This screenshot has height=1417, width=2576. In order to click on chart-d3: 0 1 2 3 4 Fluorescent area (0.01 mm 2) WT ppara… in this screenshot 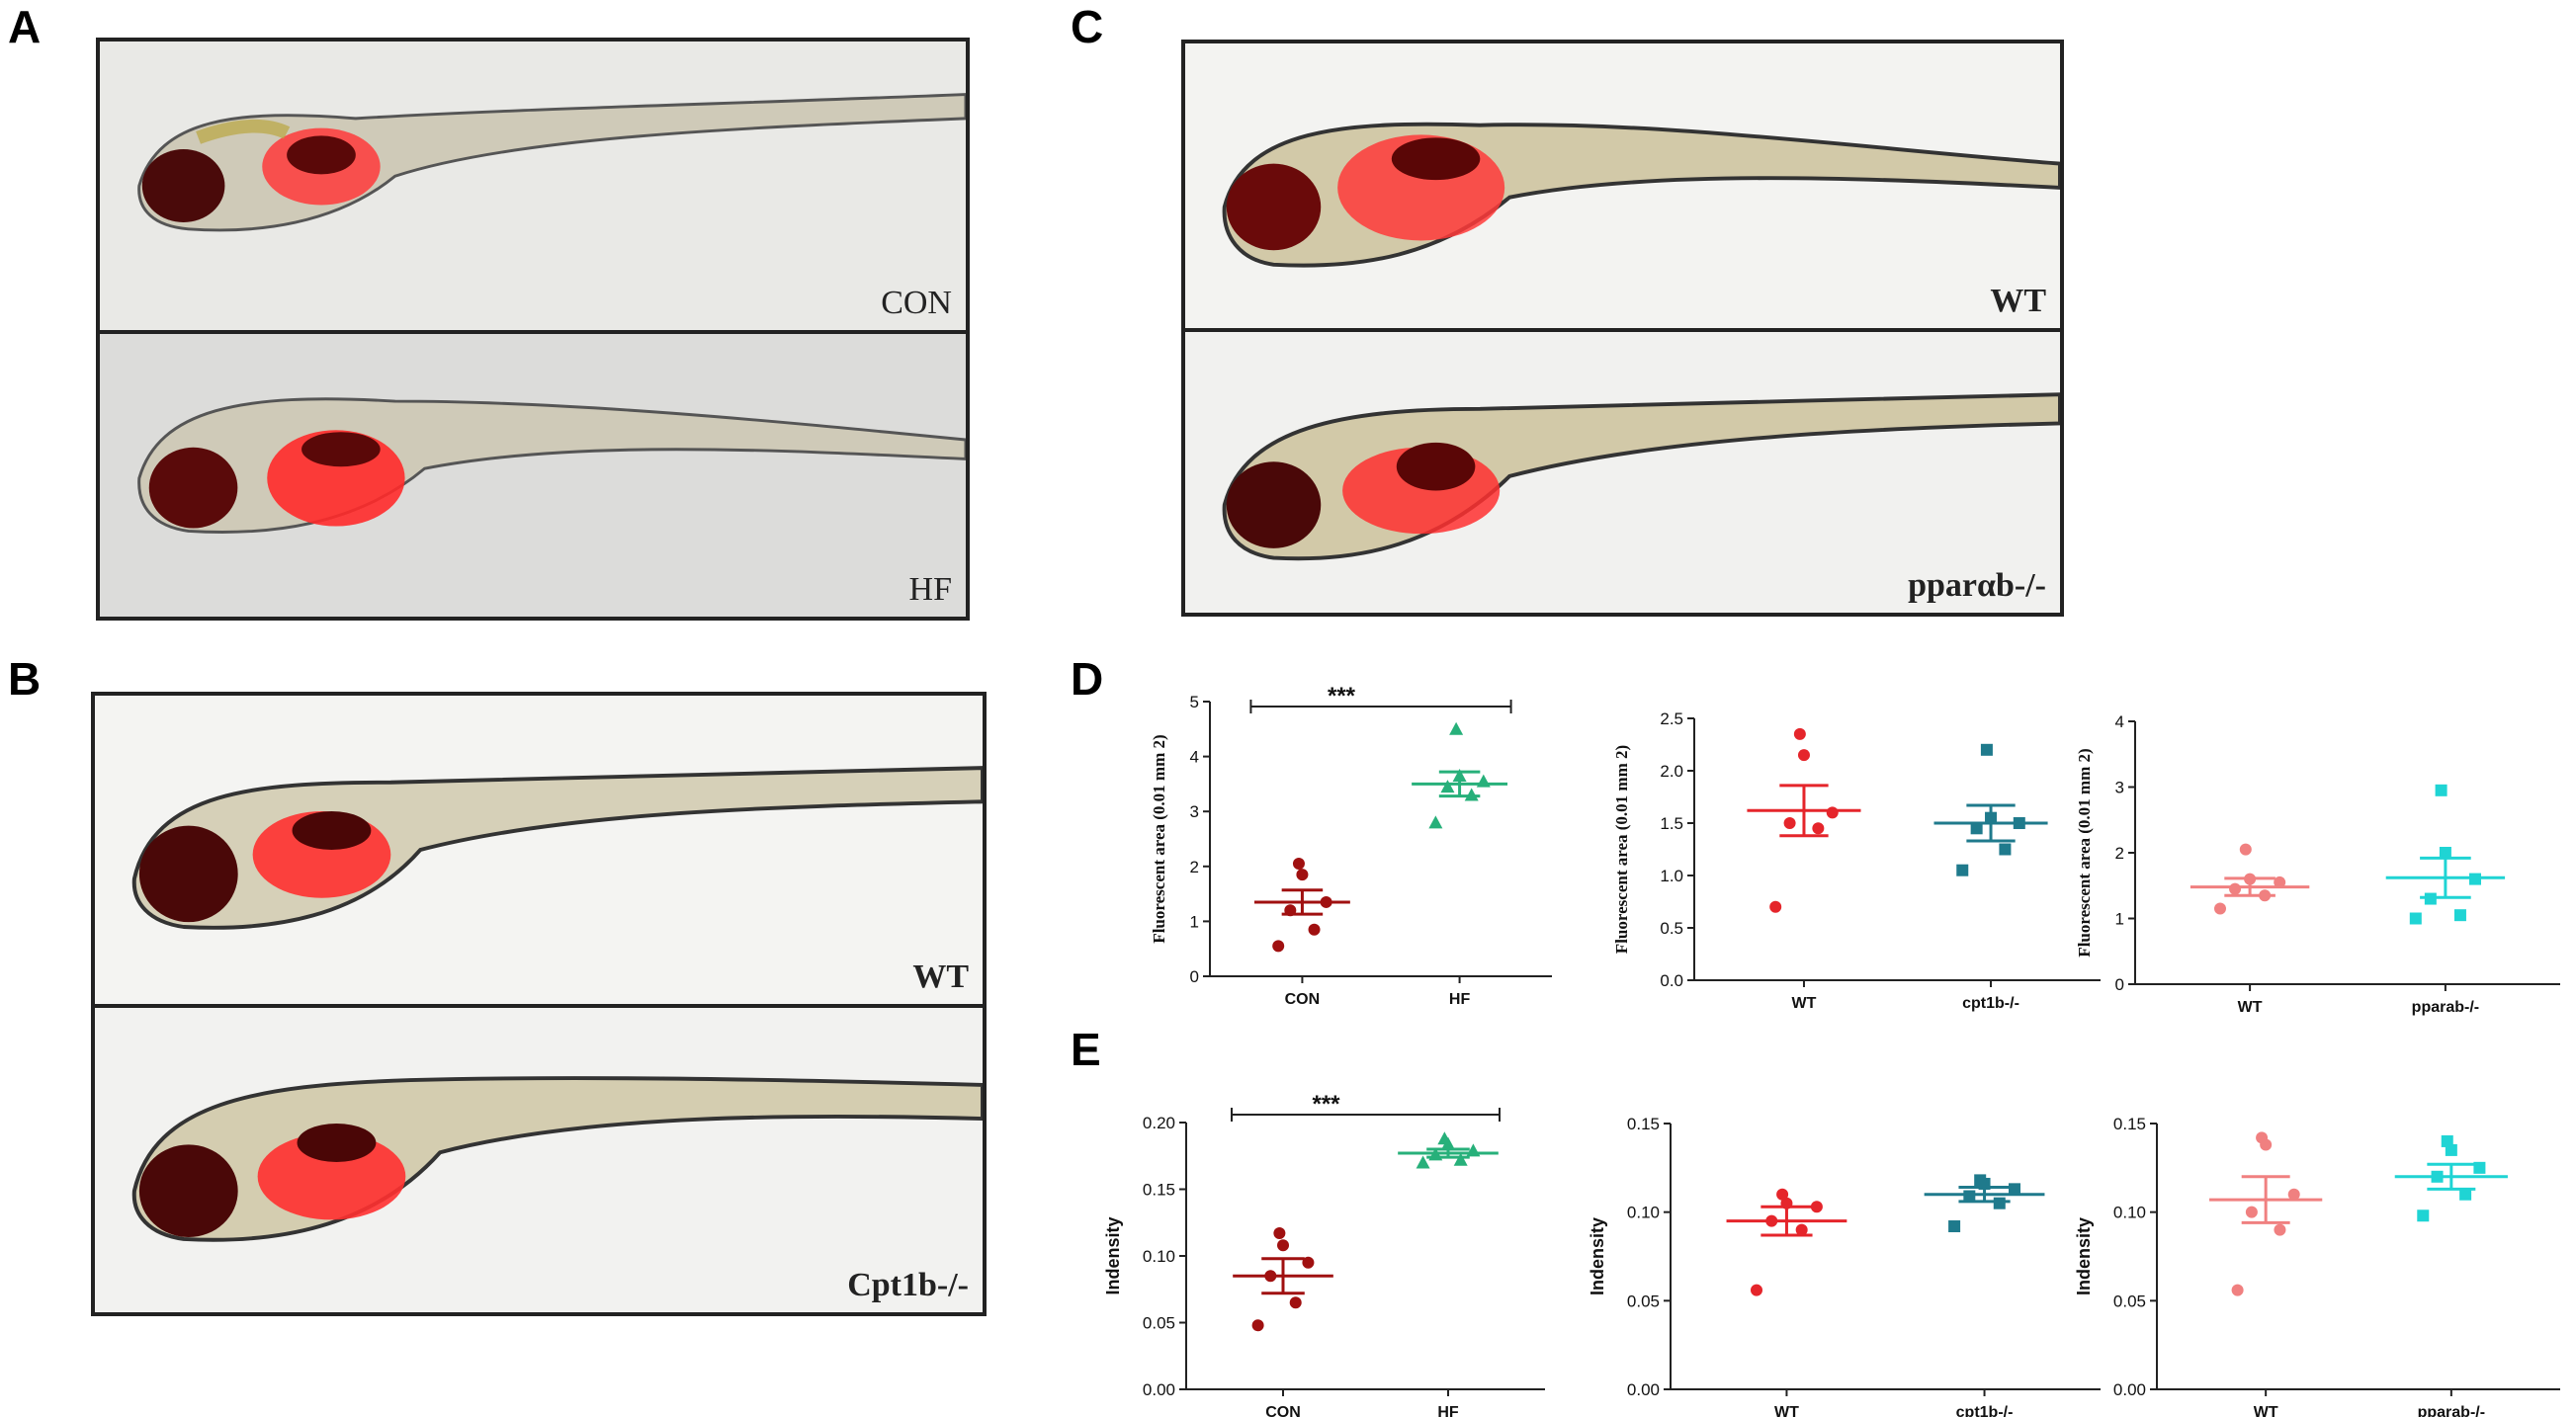, I will do `click(2317, 864)`.